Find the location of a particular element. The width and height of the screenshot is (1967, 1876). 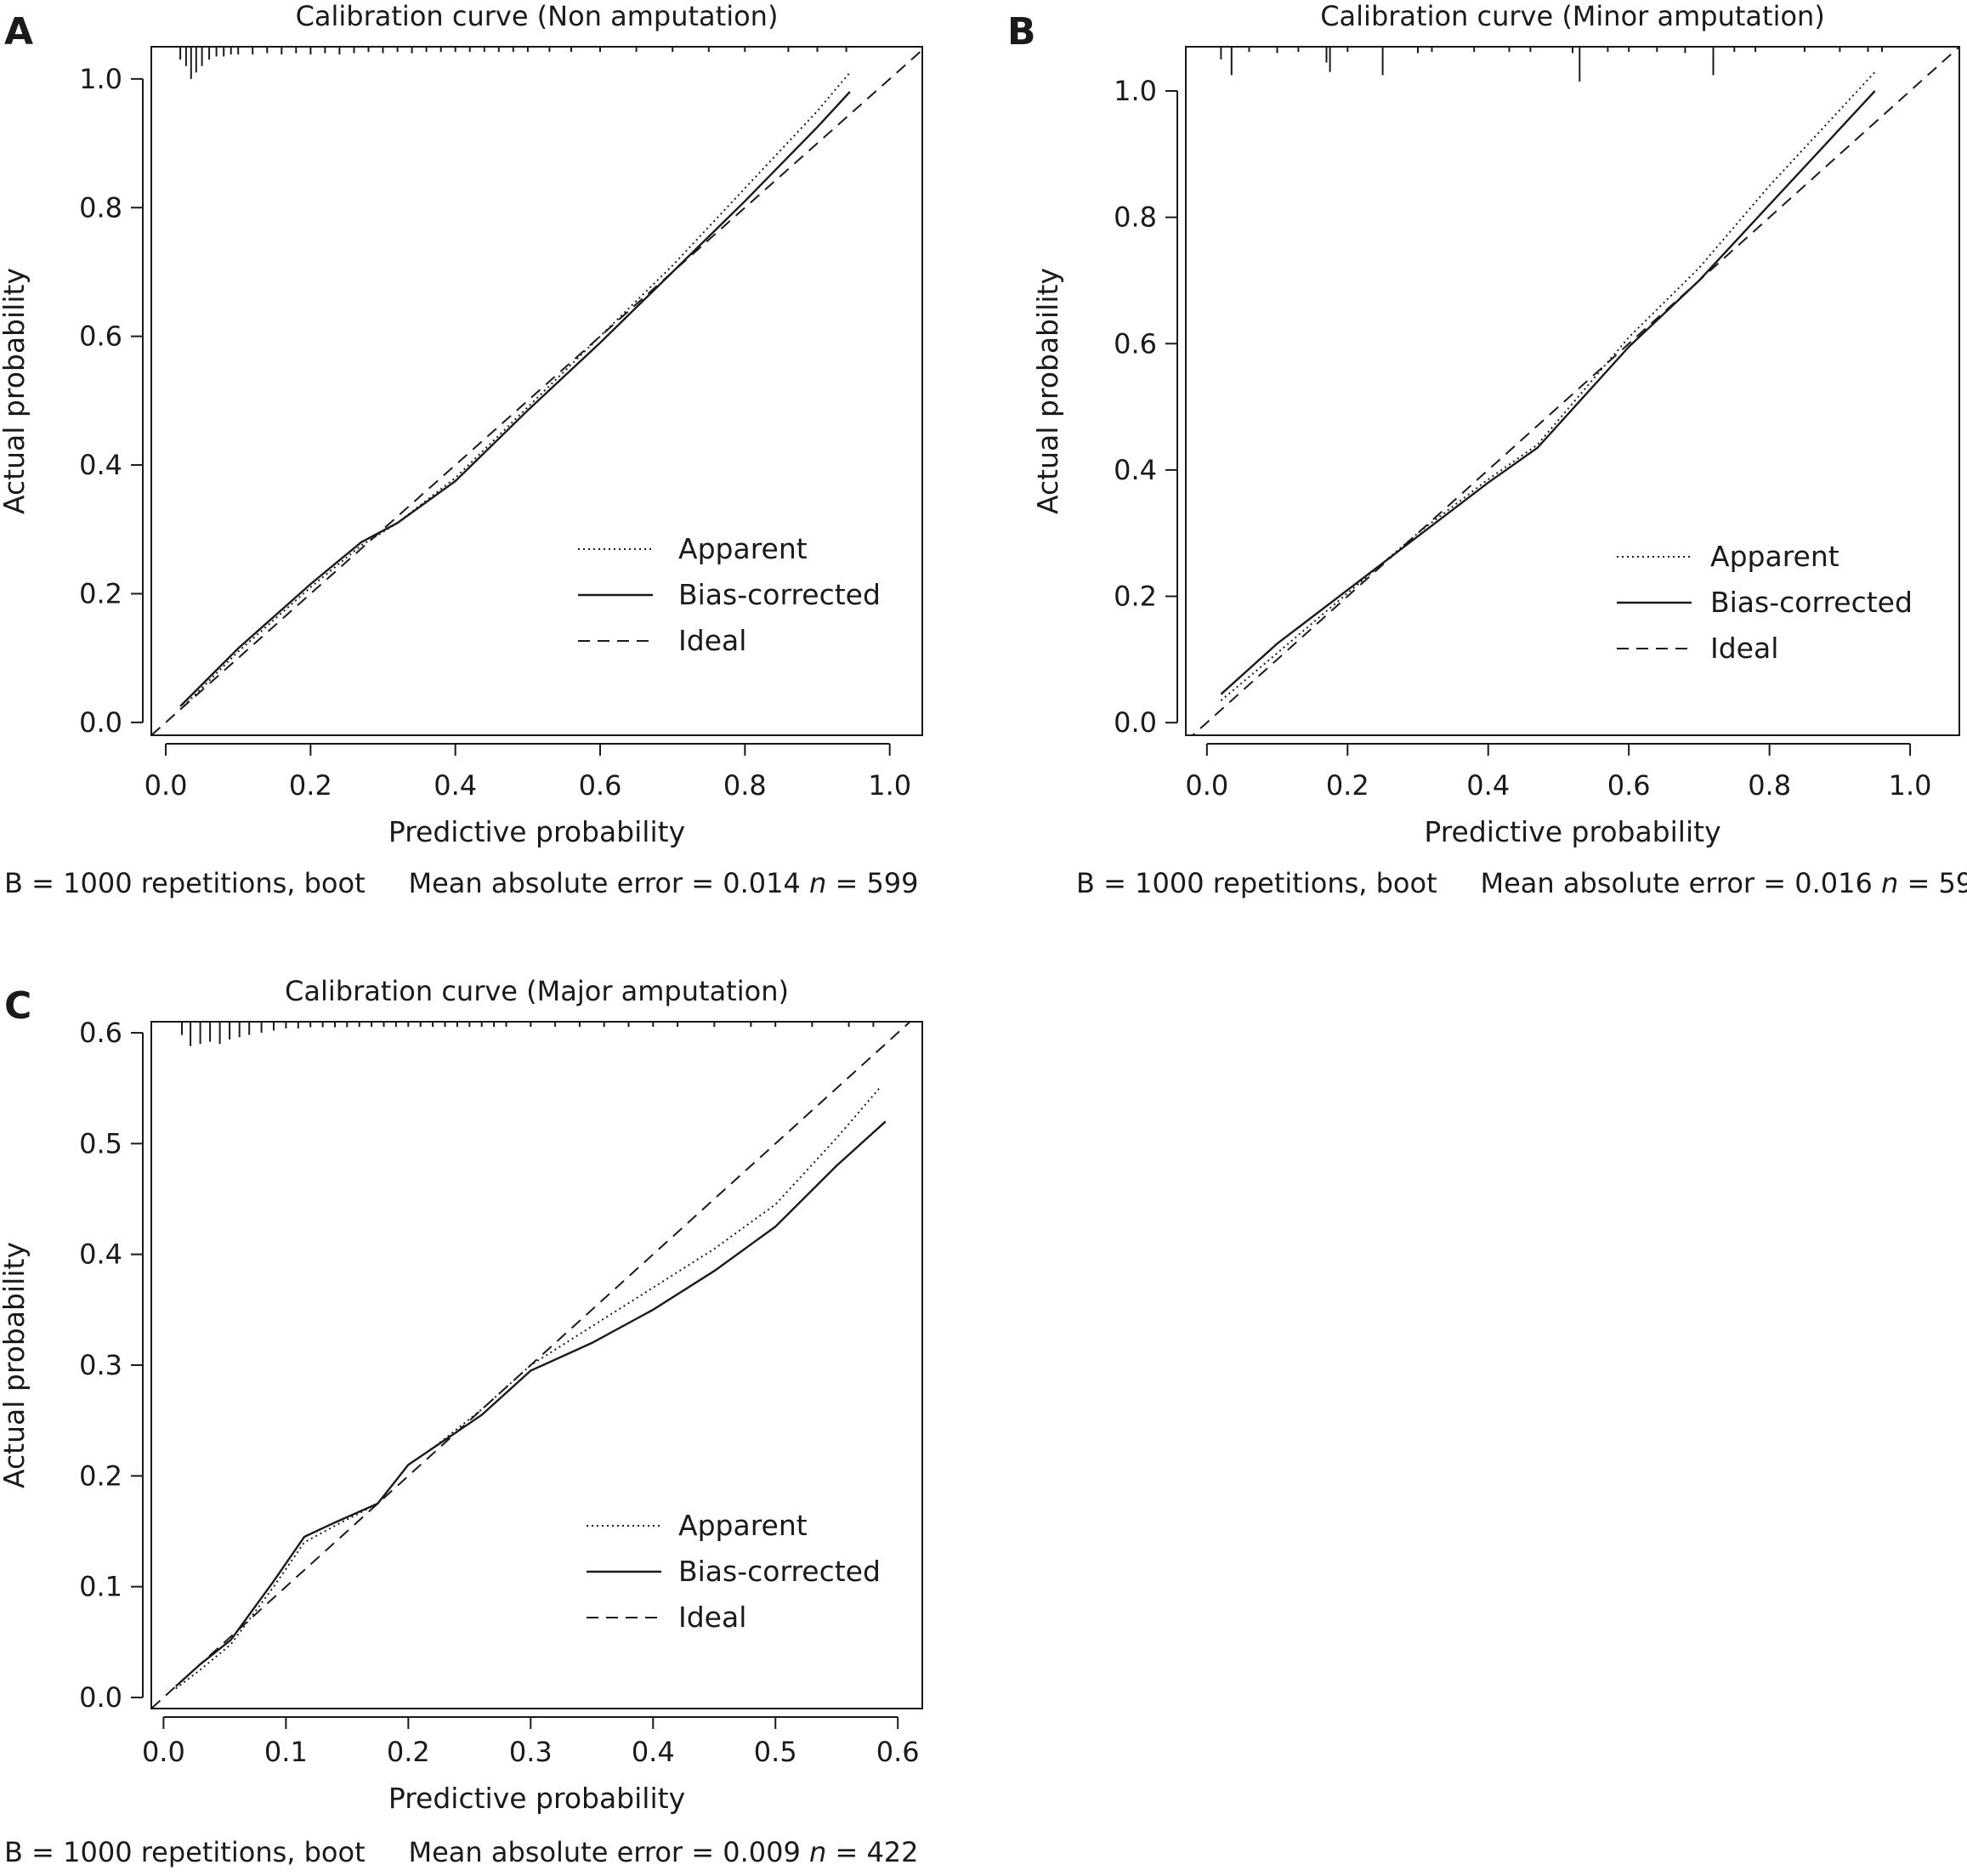

chart-title: Calibration curve (Non amputation) is located at coordinates (537, 16).